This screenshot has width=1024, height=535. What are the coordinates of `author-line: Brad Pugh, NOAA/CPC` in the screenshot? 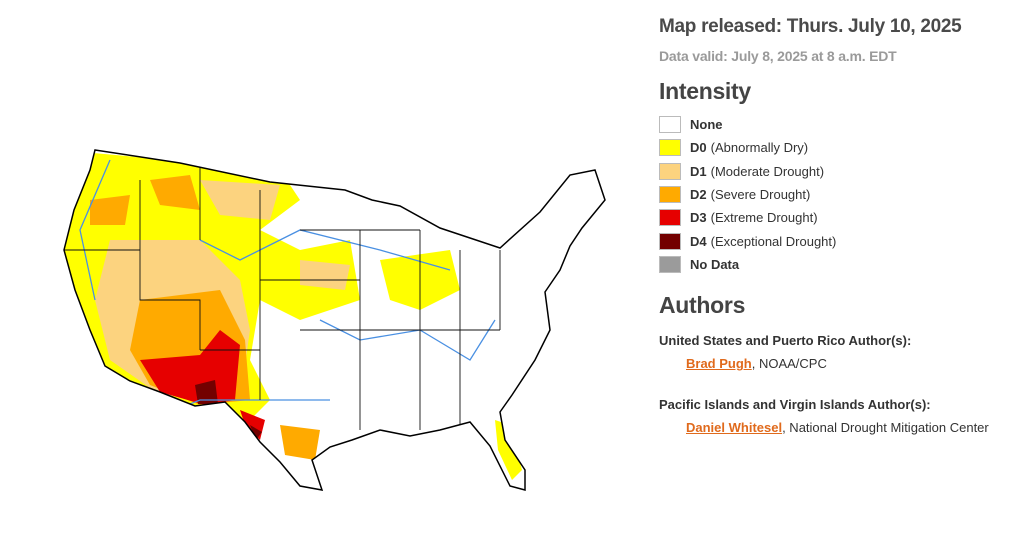 It's located at (852, 363).